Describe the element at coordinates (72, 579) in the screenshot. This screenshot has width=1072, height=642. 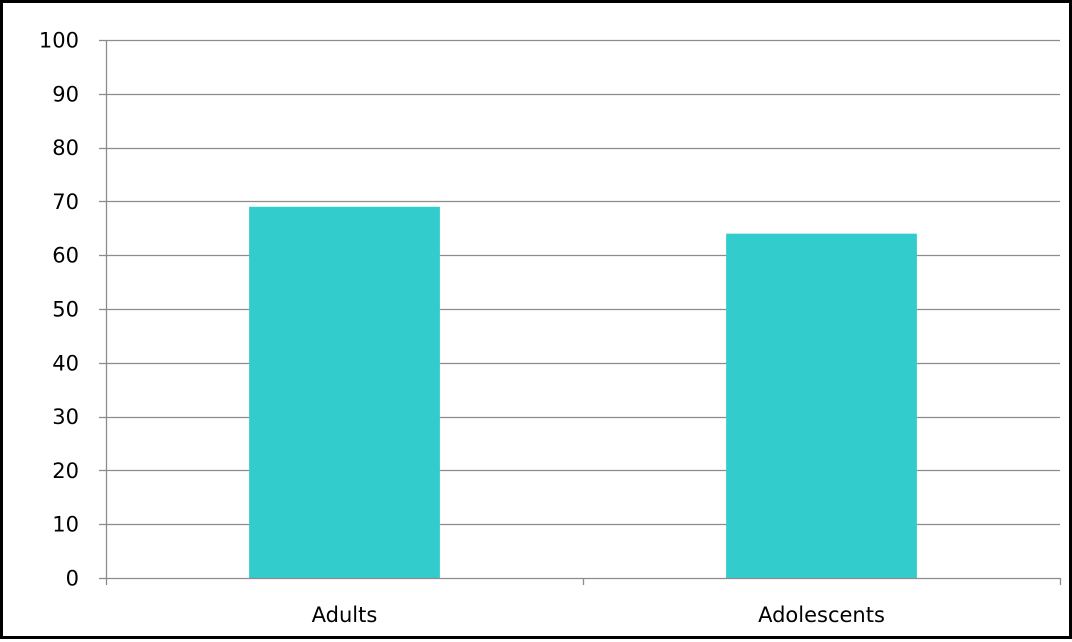
I see `y-tick-label: 0` at that location.